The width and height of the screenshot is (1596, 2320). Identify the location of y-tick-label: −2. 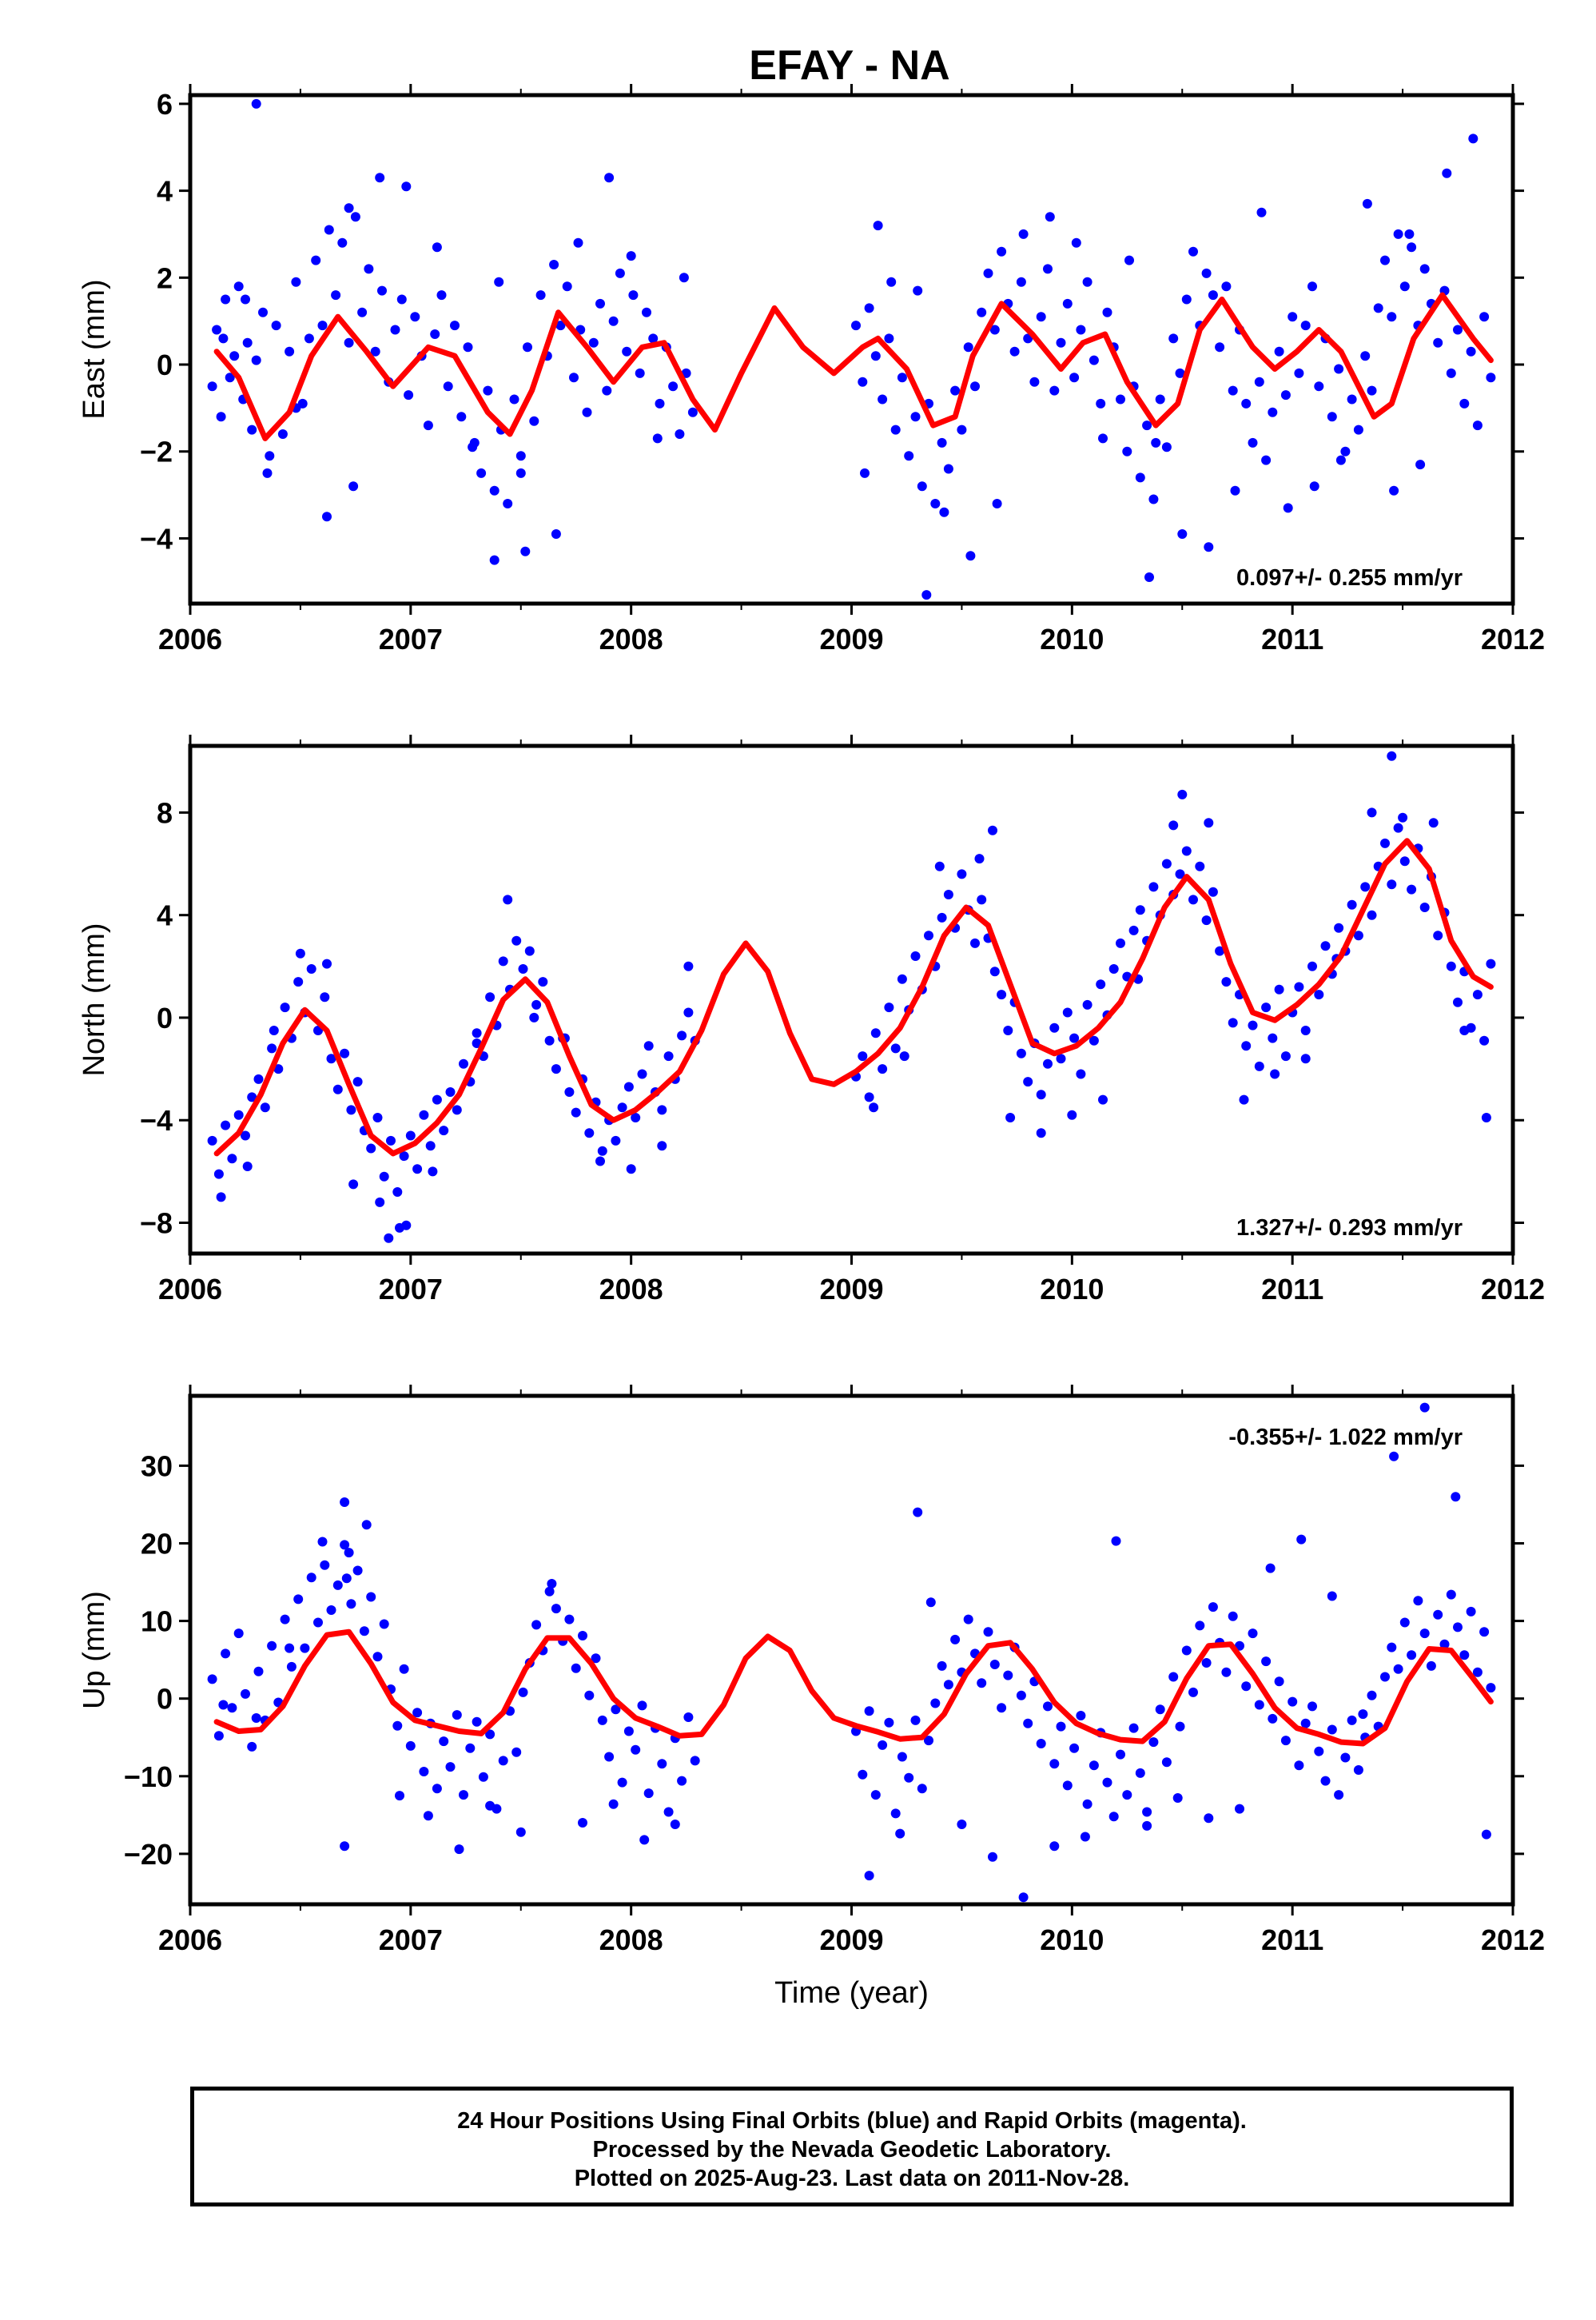
(156, 452).